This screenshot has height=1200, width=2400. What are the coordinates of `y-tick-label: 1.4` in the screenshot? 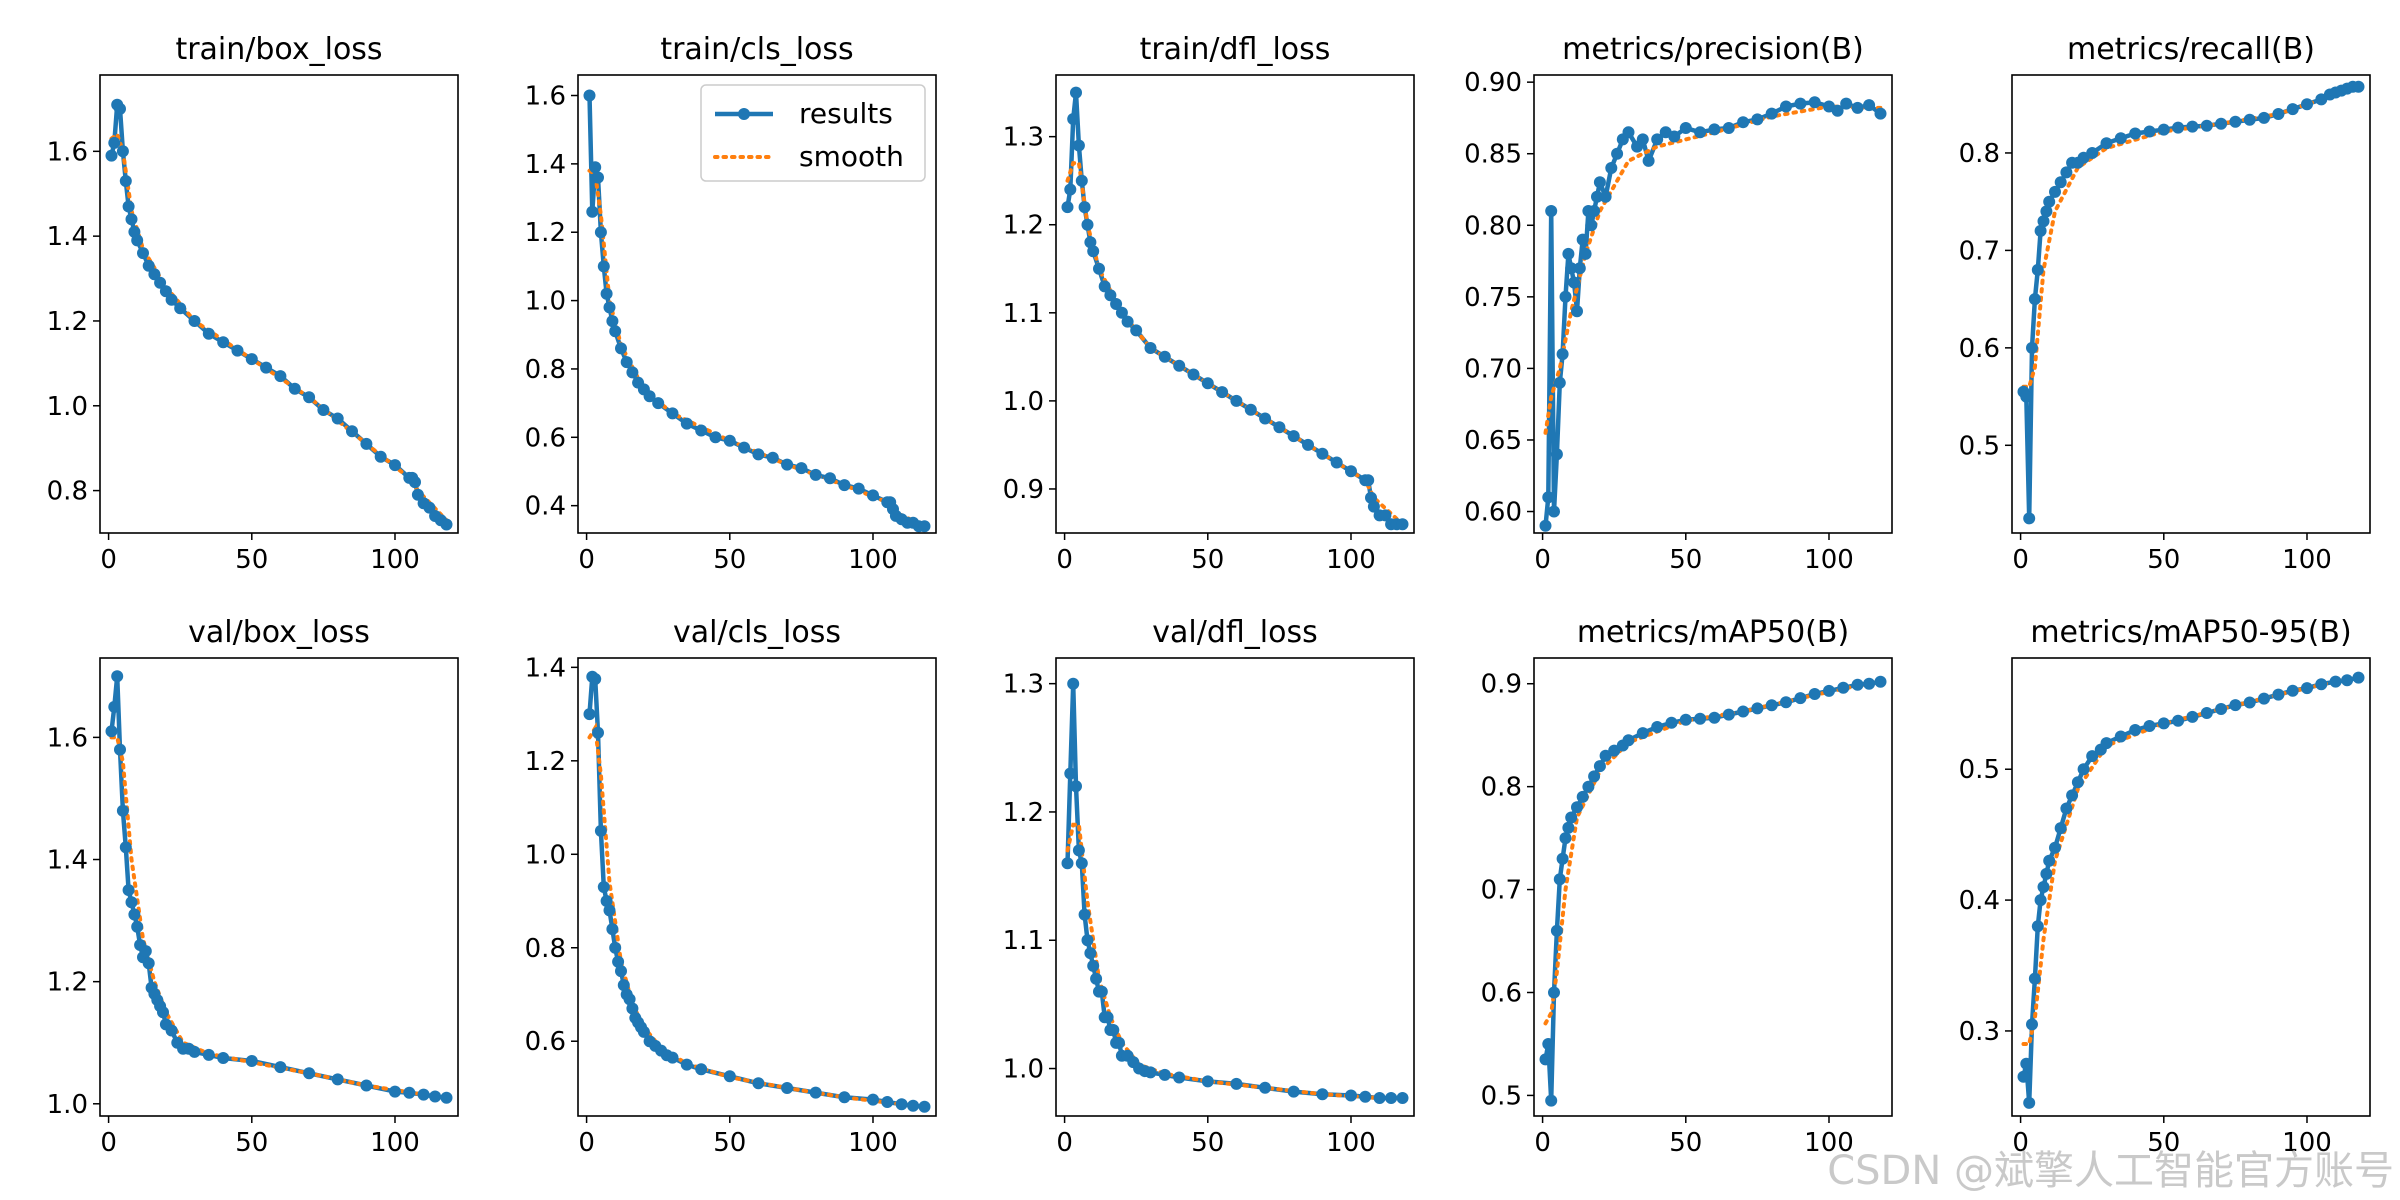 It's located at (545, 668).